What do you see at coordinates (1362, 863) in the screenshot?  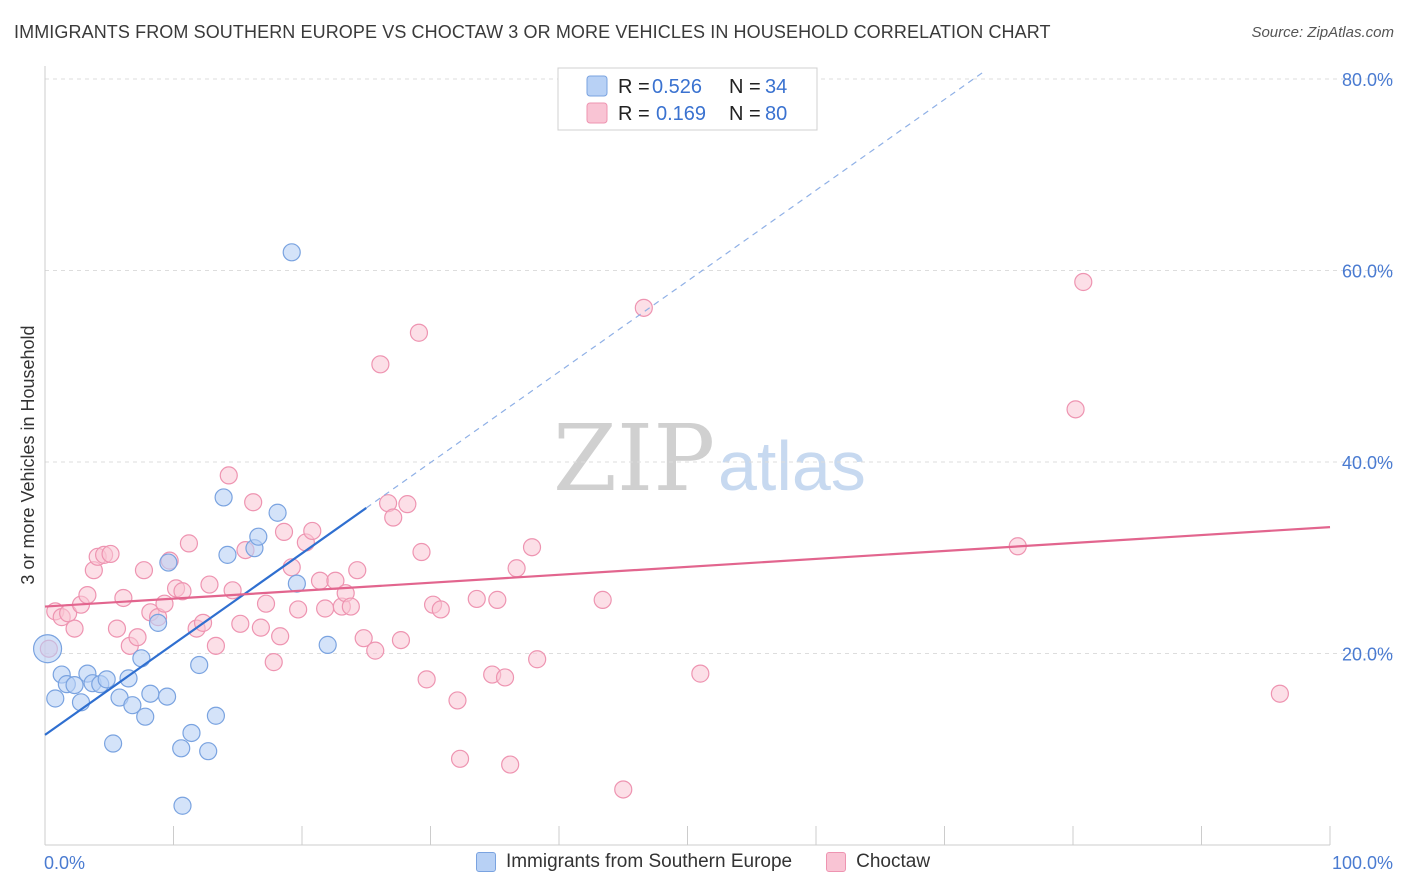 I see `x-tick-label: 100.0%` at bounding box center [1362, 863].